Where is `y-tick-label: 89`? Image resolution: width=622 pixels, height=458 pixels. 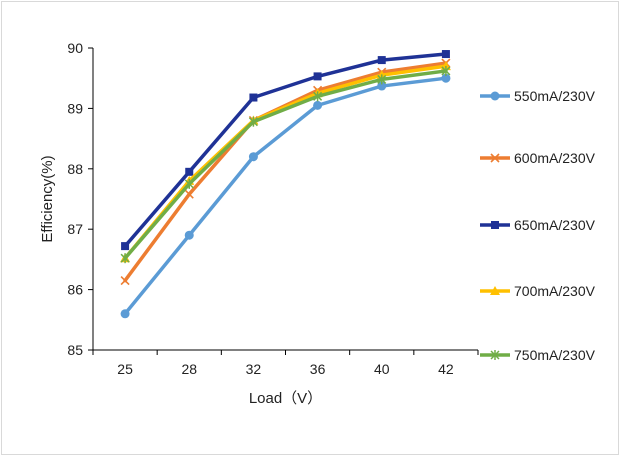 y-tick-label: 89 is located at coordinates (75, 108).